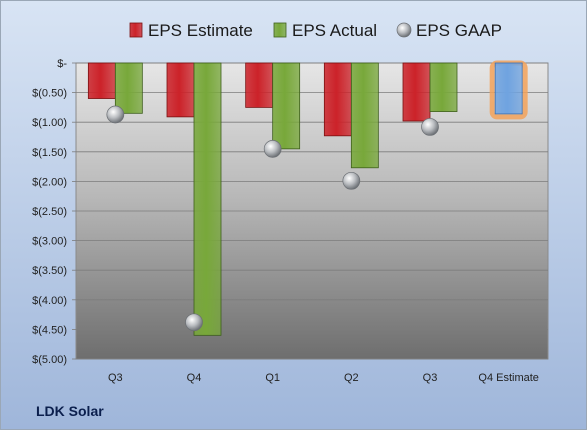 Image resolution: width=587 pixels, height=430 pixels. What do you see at coordinates (70, 411) in the screenshot?
I see `company-label: LDK Solar` at bounding box center [70, 411].